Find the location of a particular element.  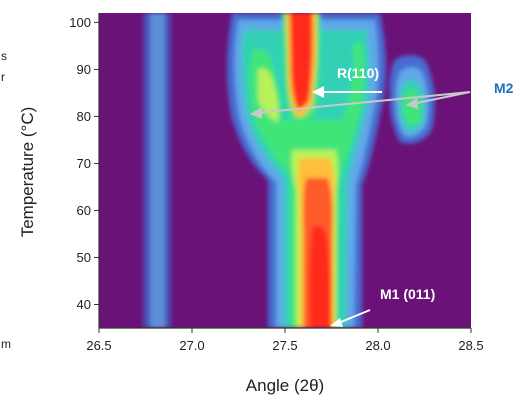

x-tick-label: 26.5 is located at coordinates (98, 345).